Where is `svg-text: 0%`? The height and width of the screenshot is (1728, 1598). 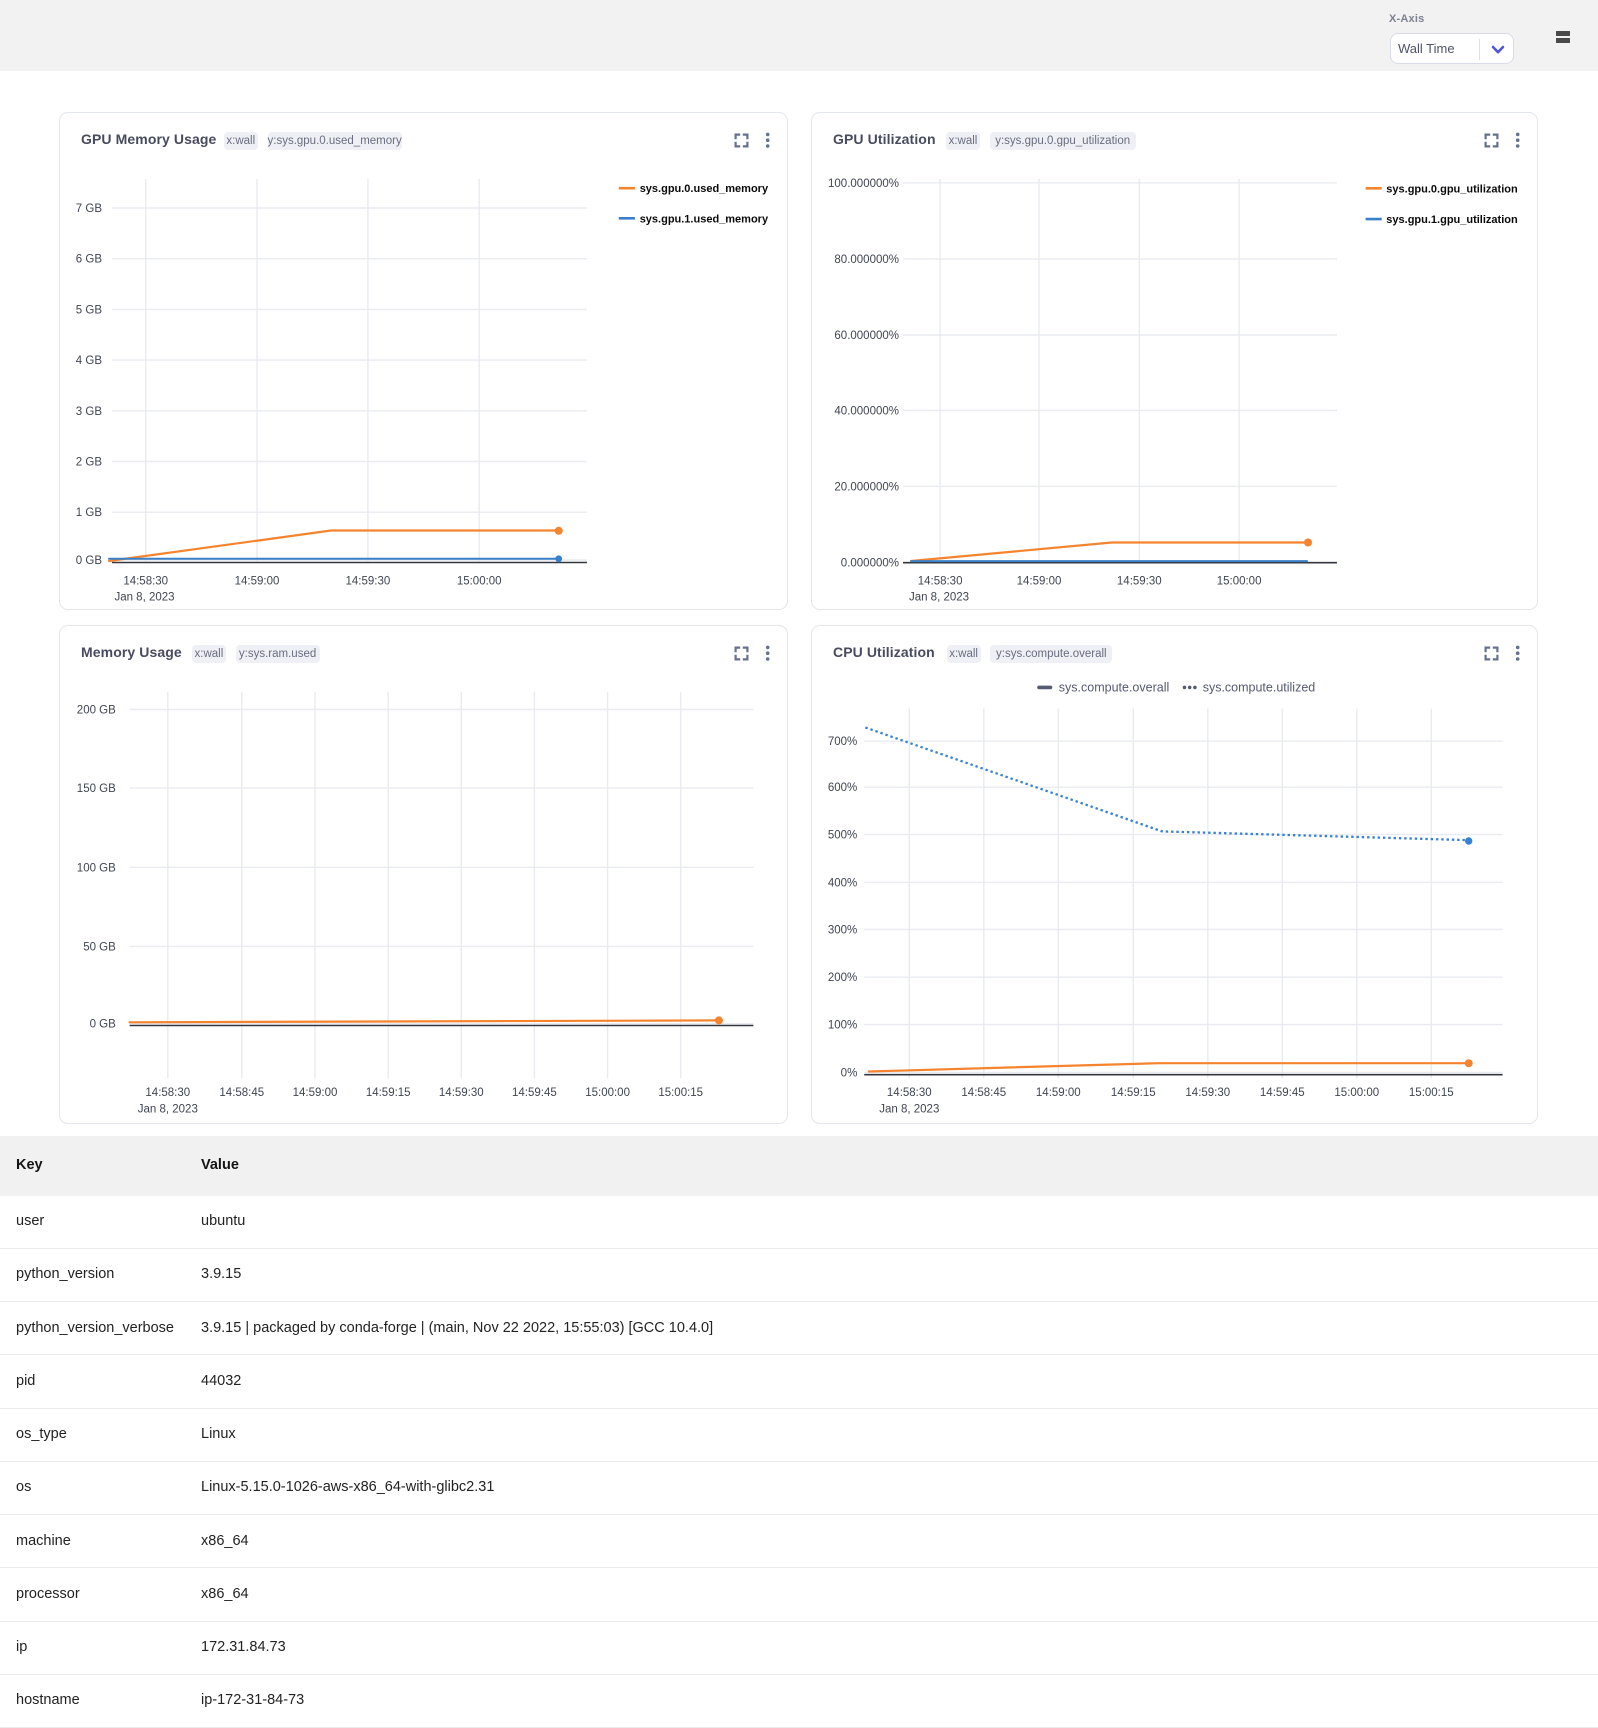 svg-text: 0% is located at coordinates (849, 1073).